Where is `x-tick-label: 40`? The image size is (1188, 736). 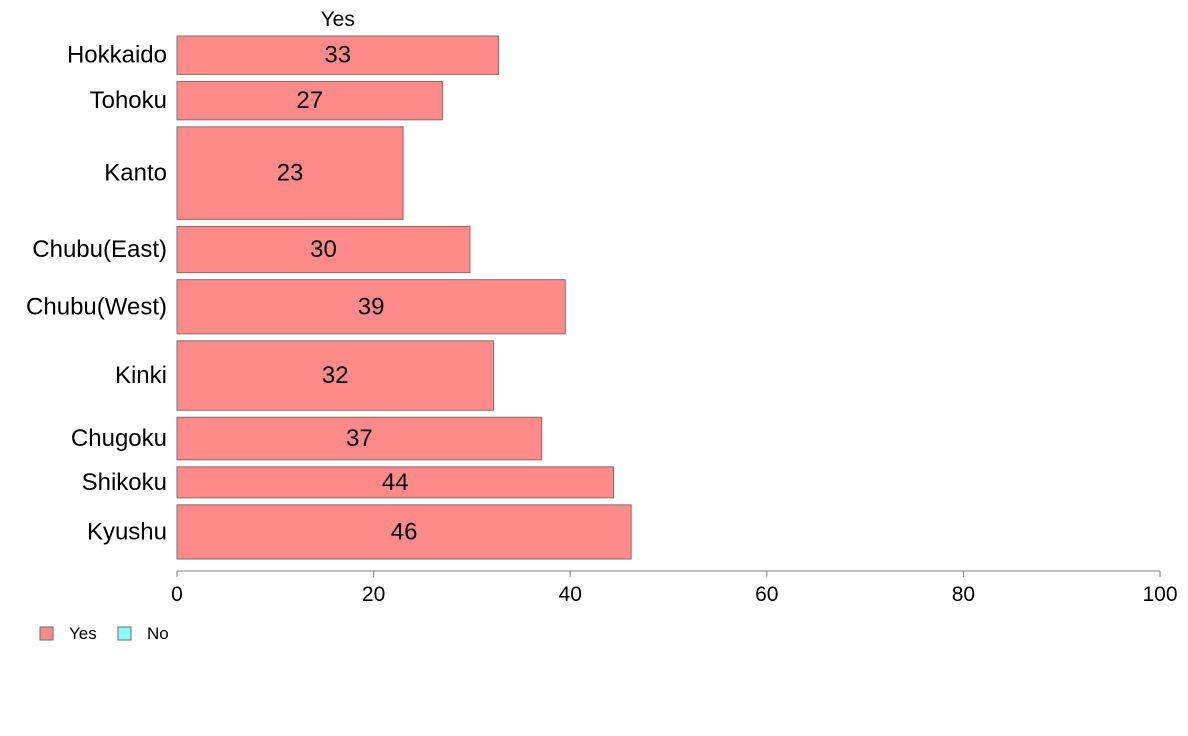 x-tick-label: 40 is located at coordinates (570, 594).